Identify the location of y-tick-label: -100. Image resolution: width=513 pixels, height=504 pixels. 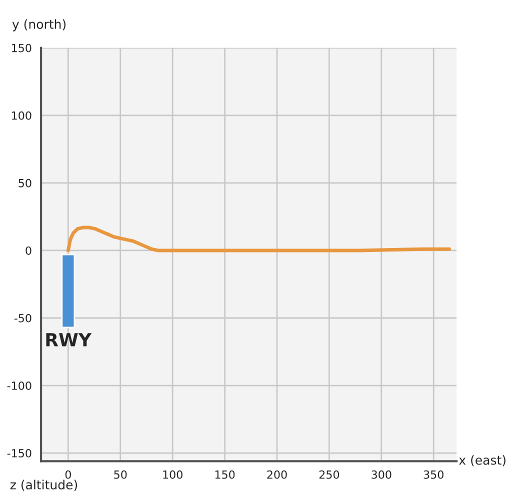
(19, 386).